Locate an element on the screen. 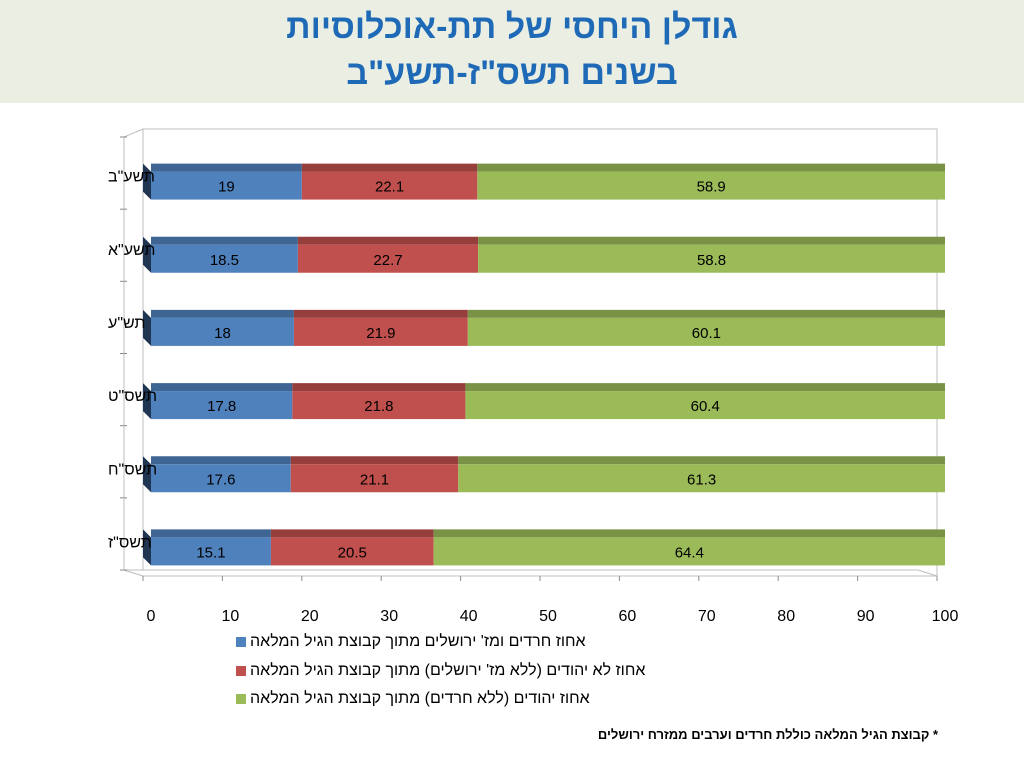 The image size is (1024, 768). plot-floor is located at coordinates (530, 573).